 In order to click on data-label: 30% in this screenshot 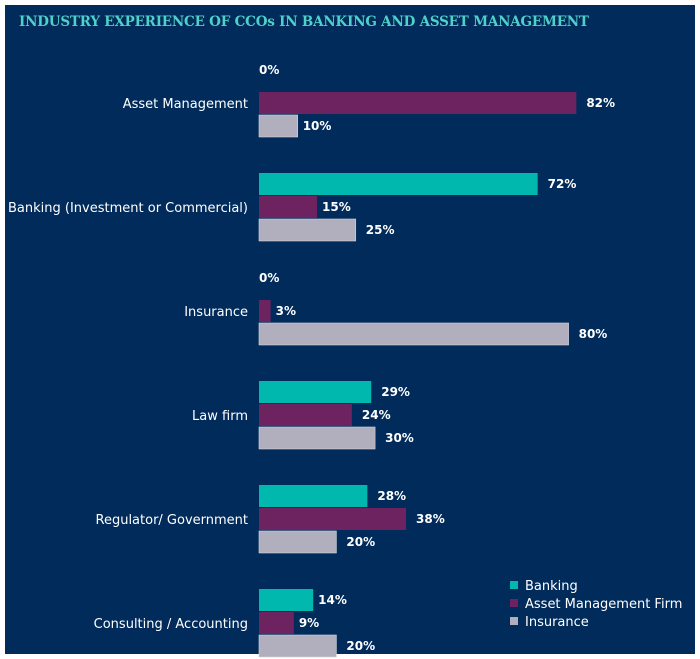, I will do `click(399, 438)`.